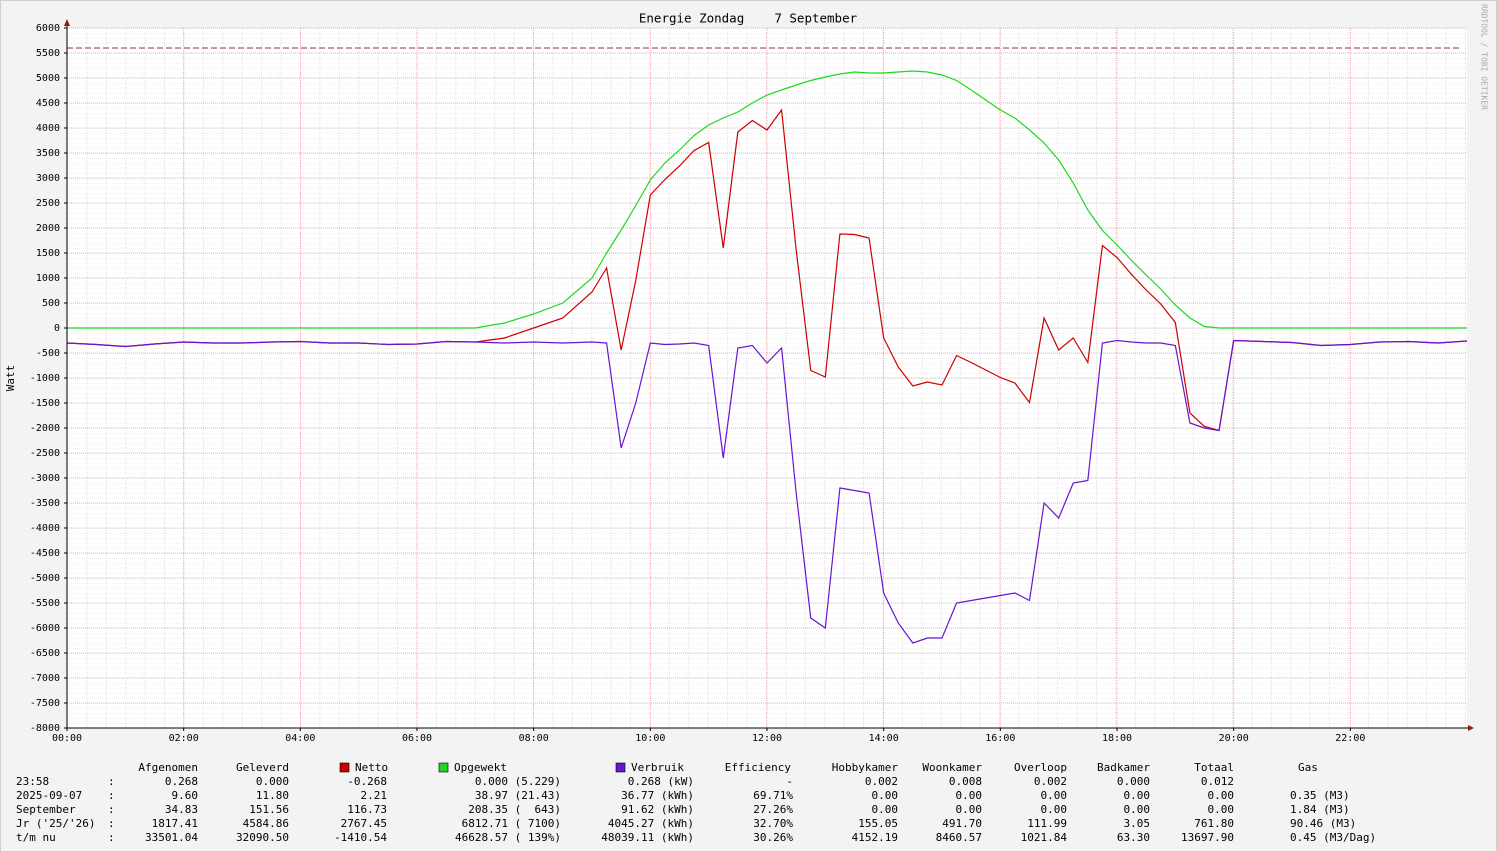 The height and width of the screenshot is (852, 1497). What do you see at coordinates (534, 738) in the screenshot?
I see `x-tick-label: 08:00` at bounding box center [534, 738].